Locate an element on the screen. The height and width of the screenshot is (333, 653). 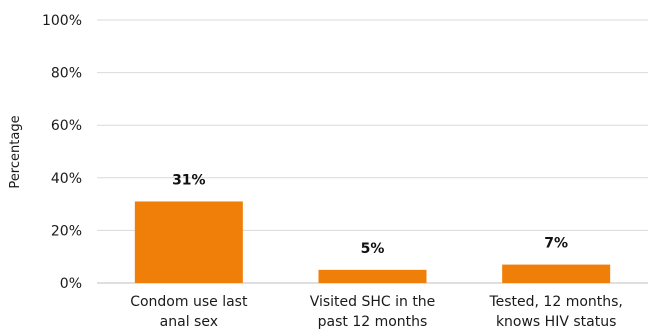
data-label: 31% is located at coordinates (189, 180).